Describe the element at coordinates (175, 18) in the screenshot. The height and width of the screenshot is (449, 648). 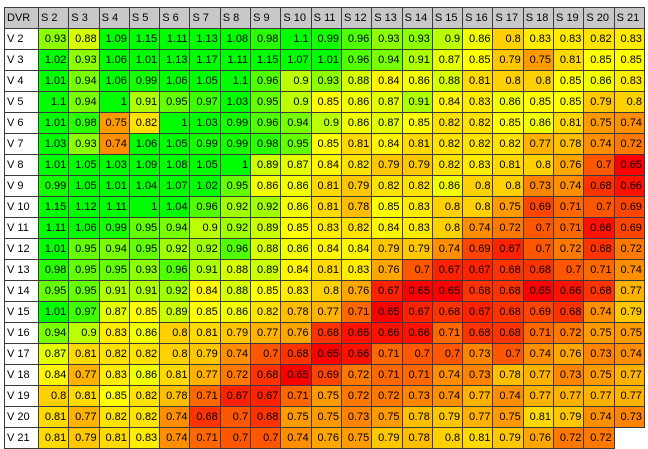
I see `column-header: S 6` at that location.